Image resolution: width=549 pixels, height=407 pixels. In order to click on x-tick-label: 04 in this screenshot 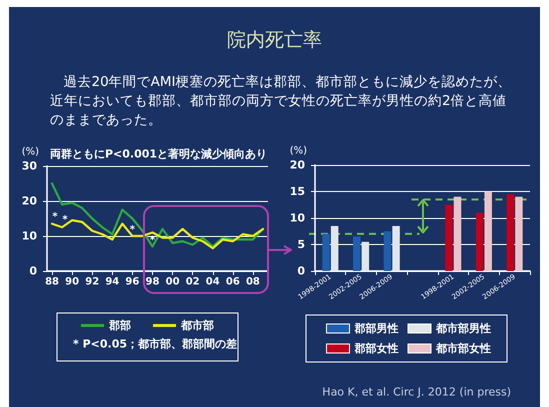, I will do `click(213, 282)`.